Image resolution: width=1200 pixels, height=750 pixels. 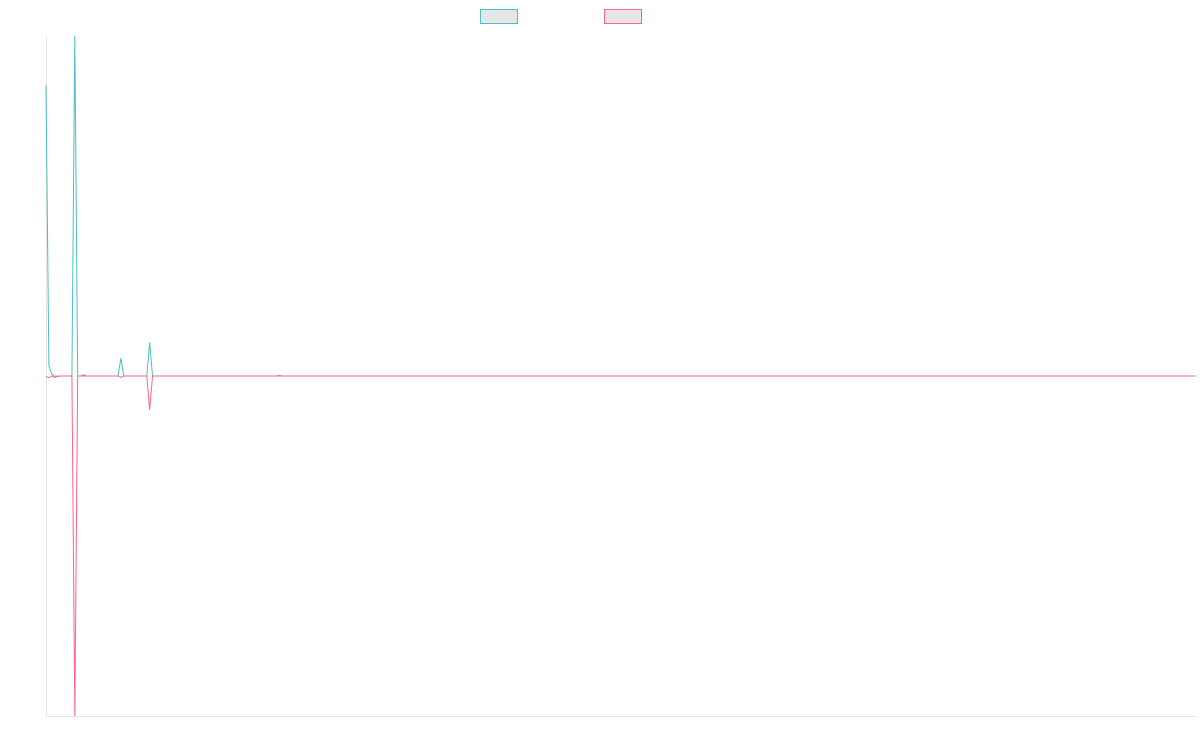 What do you see at coordinates (600, 18) in the screenshot?
I see `legend` at bounding box center [600, 18].